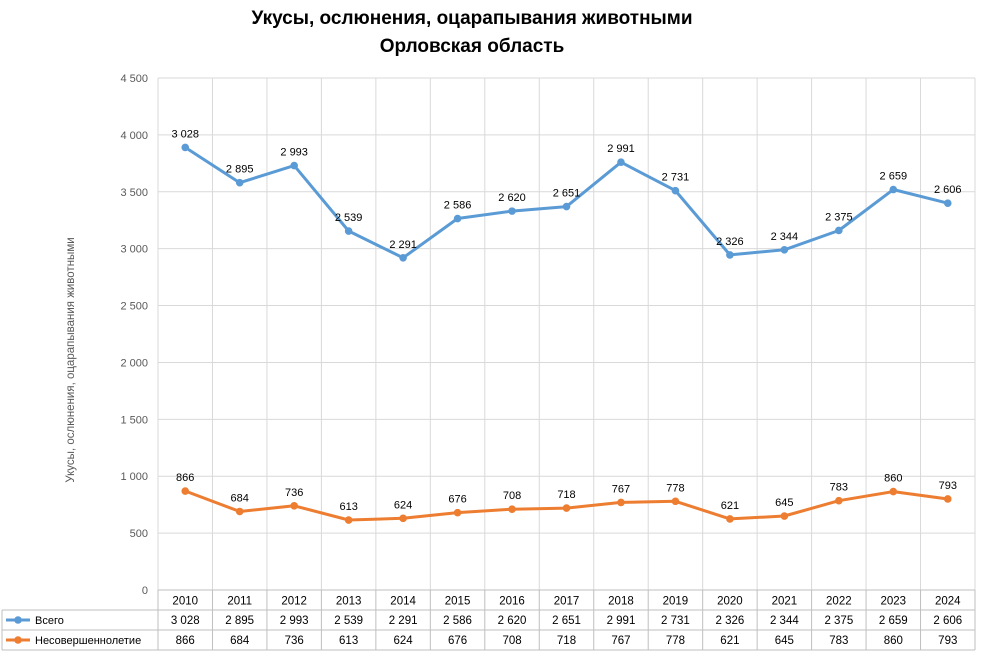  What do you see at coordinates (294, 621) in the screenshot?
I see `table-cell-value: 2 993` at bounding box center [294, 621].